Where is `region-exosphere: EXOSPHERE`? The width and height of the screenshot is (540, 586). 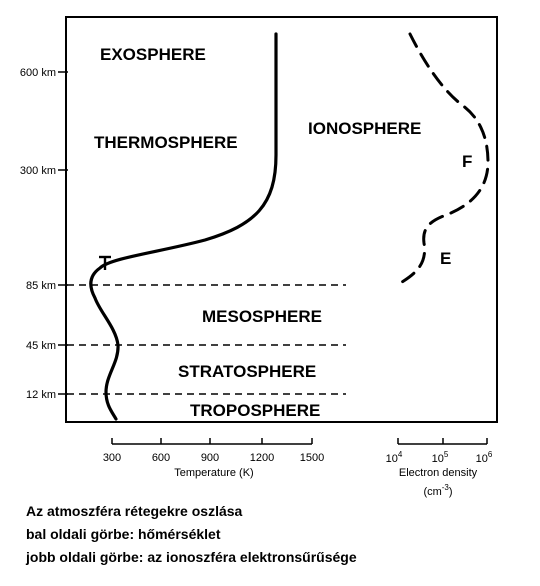
region-exosphere: EXOSPHERE is located at coordinates (153, 54).